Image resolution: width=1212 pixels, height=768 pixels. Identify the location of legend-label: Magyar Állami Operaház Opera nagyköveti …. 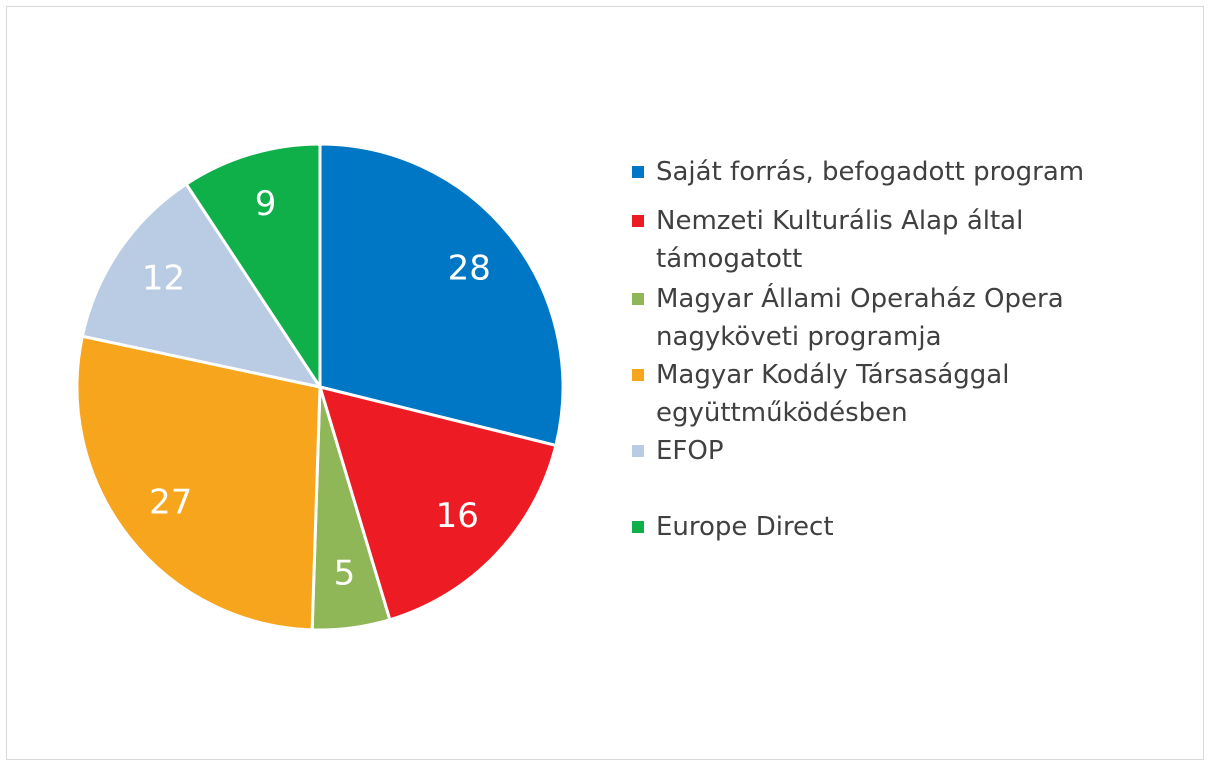
(860, 318).